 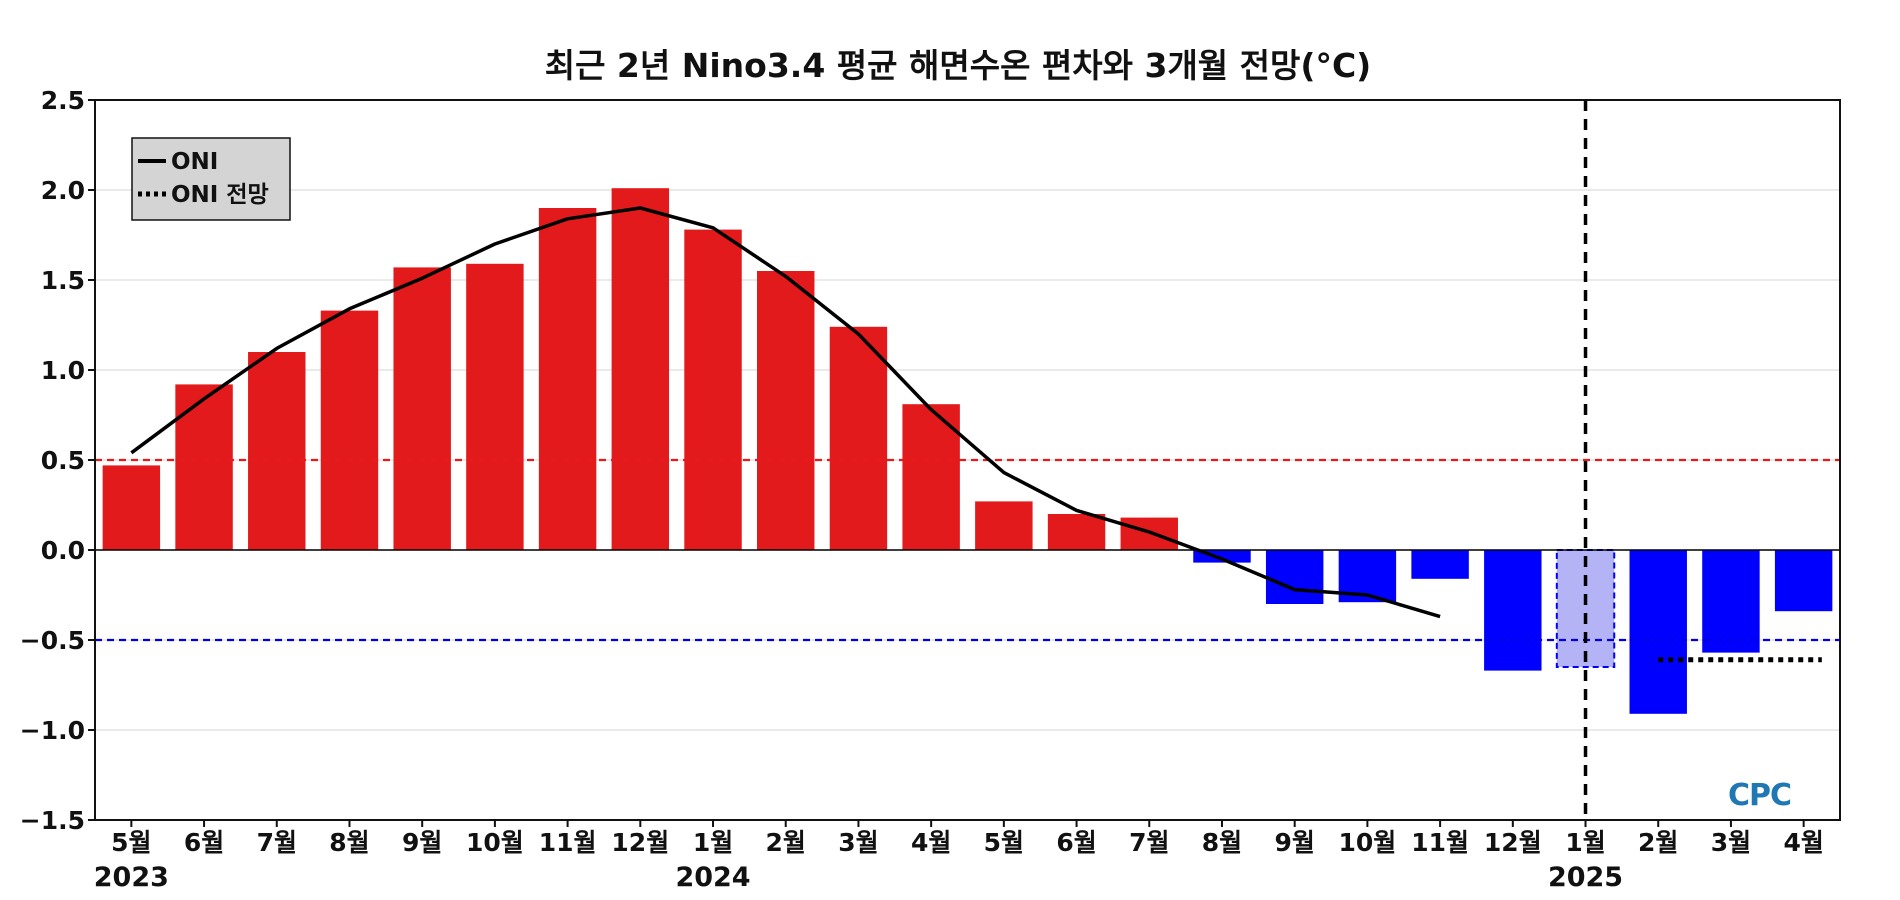 I want to click on y-tick-label-1: 2.0, so click(x=63, y=190).